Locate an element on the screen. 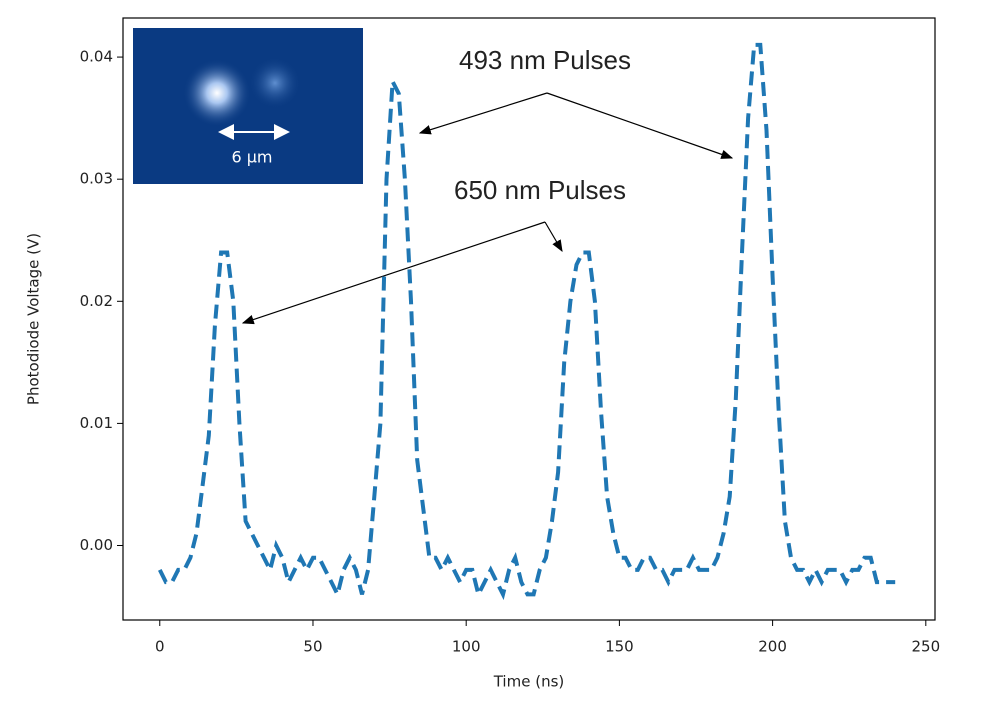  annotation: 650 nm Pulses is located at coordinates (540, 190).